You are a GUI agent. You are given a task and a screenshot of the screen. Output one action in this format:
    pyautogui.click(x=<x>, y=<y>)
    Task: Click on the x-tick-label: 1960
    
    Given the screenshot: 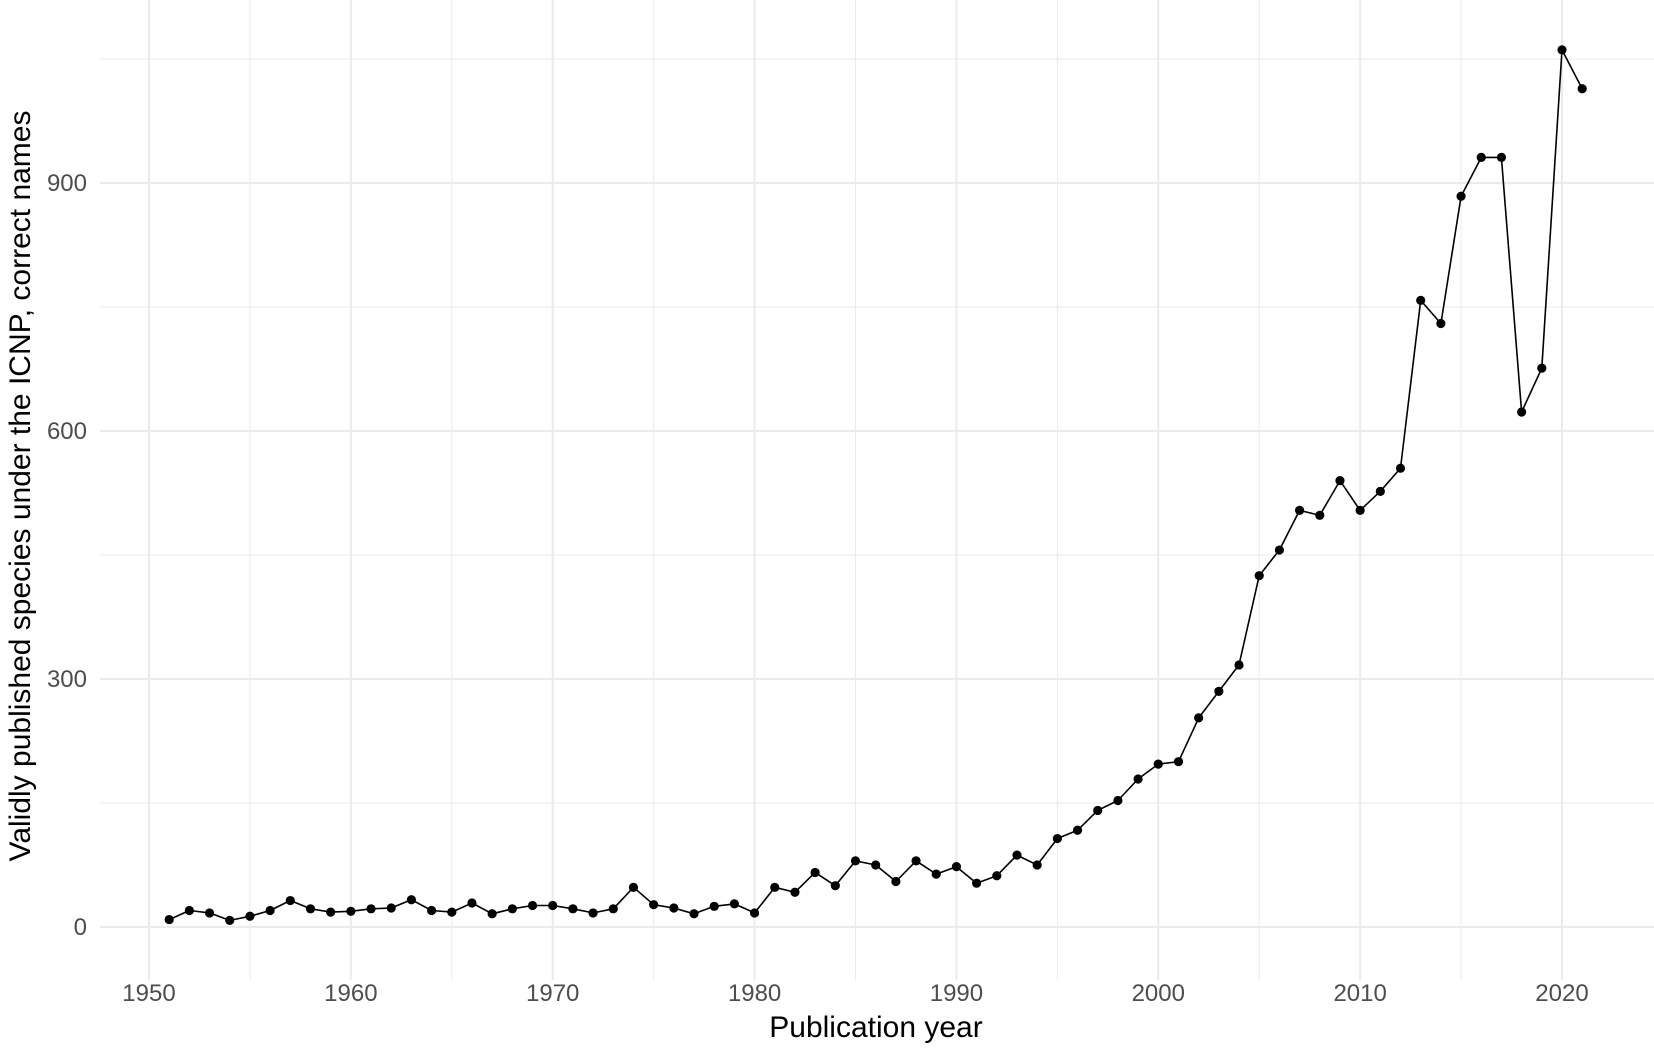 What is the action you would take?
    pyautogui.click(x=350, y=993)
    